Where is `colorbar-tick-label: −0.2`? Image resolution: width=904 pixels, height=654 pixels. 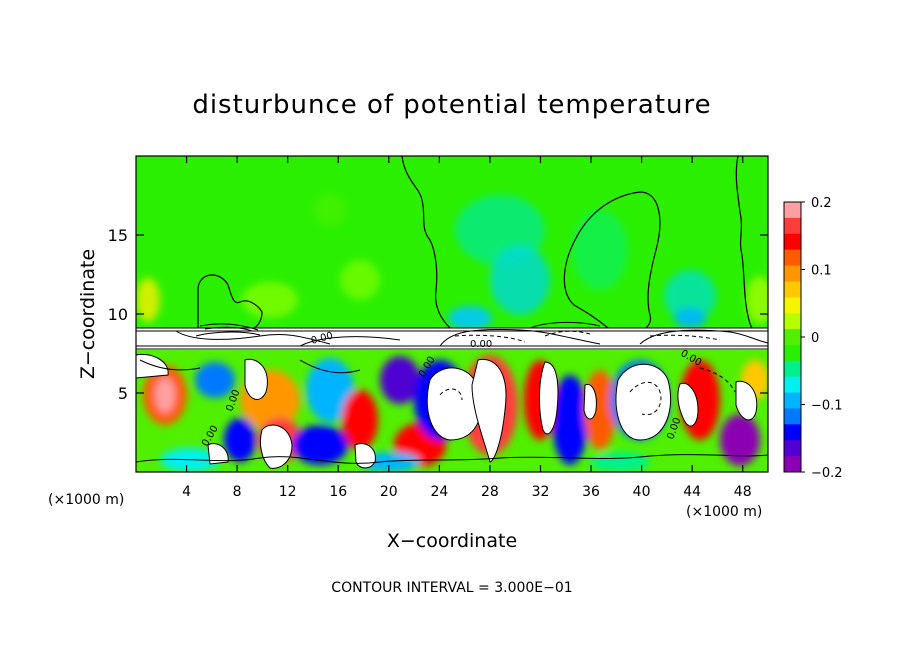
colorbar-tick-label: −0.2 is located at coordinates (827, 473).